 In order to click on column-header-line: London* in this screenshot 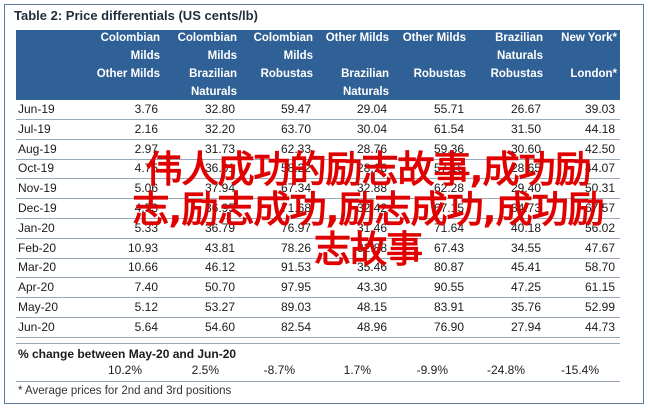, I will do `click(593, 74)`.